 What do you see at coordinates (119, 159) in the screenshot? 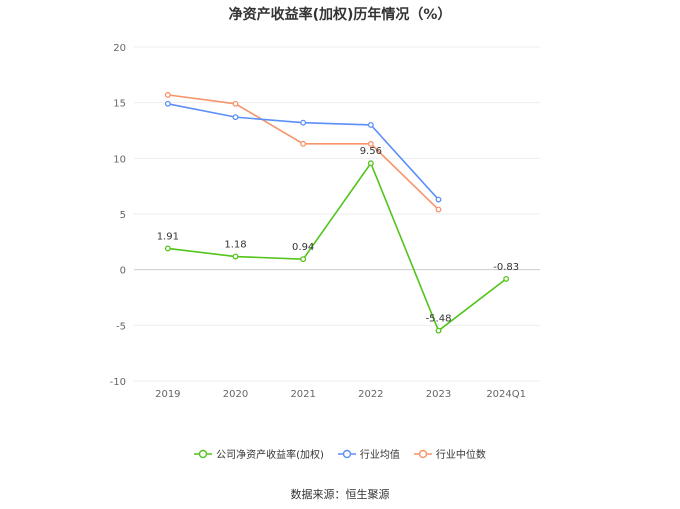
I see `y-tick-label: 10` at bounding box center [119, 159].